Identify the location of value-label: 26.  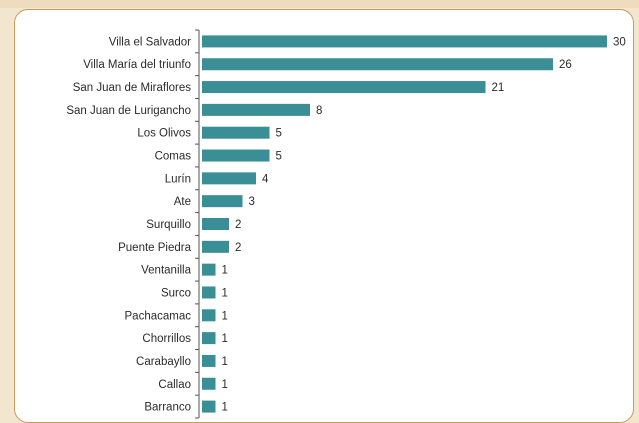
(565, 65).